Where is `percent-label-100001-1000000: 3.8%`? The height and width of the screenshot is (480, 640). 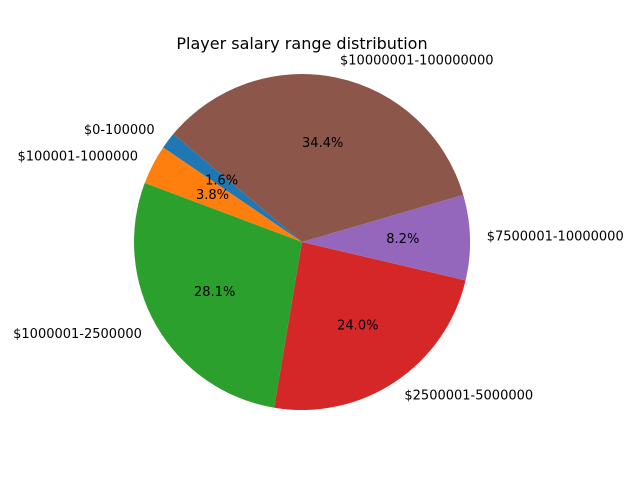 percent-label-100001-1000000: 3.8% is located at coordinates (212, 195).